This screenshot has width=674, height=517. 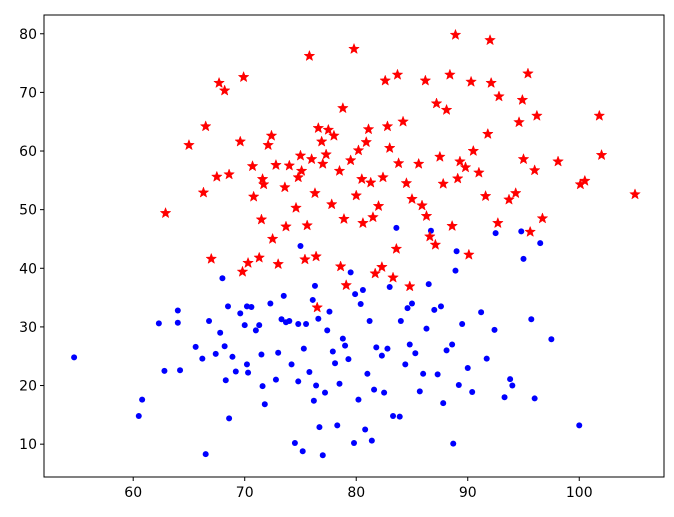 I want to click on x-tick-label: 60, so click(x=133, y=493).